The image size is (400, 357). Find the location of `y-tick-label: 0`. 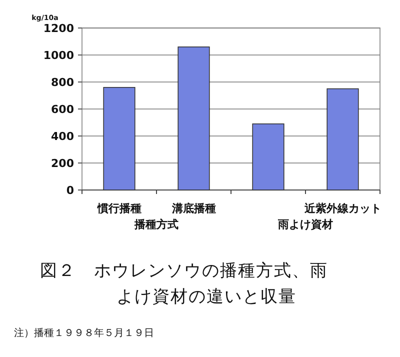

y-tick-label: 0 is located at coordinates (70, 190).